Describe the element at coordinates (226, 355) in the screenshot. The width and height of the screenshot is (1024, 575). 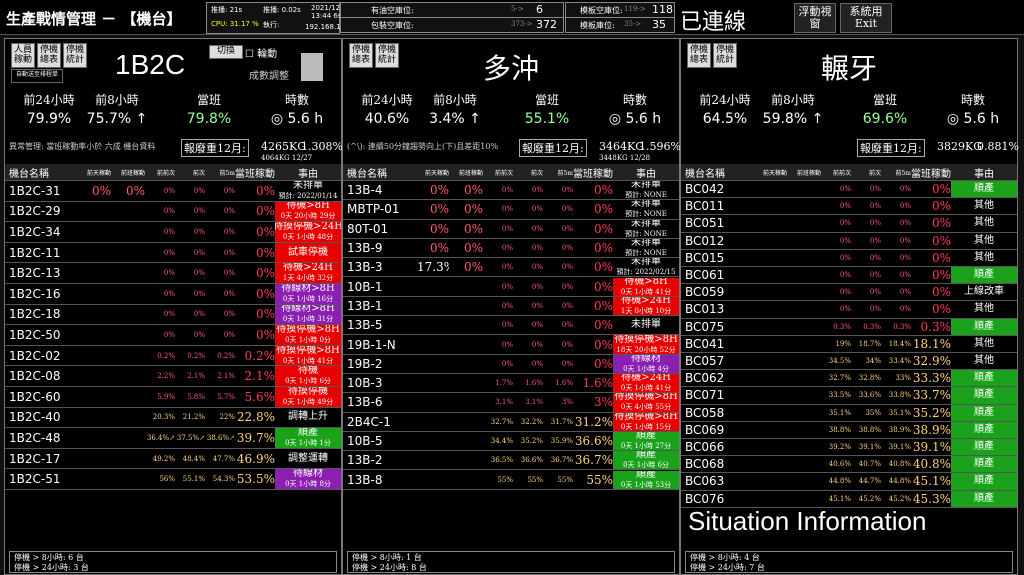
I see `rate-cell: 0.2%` at that location.